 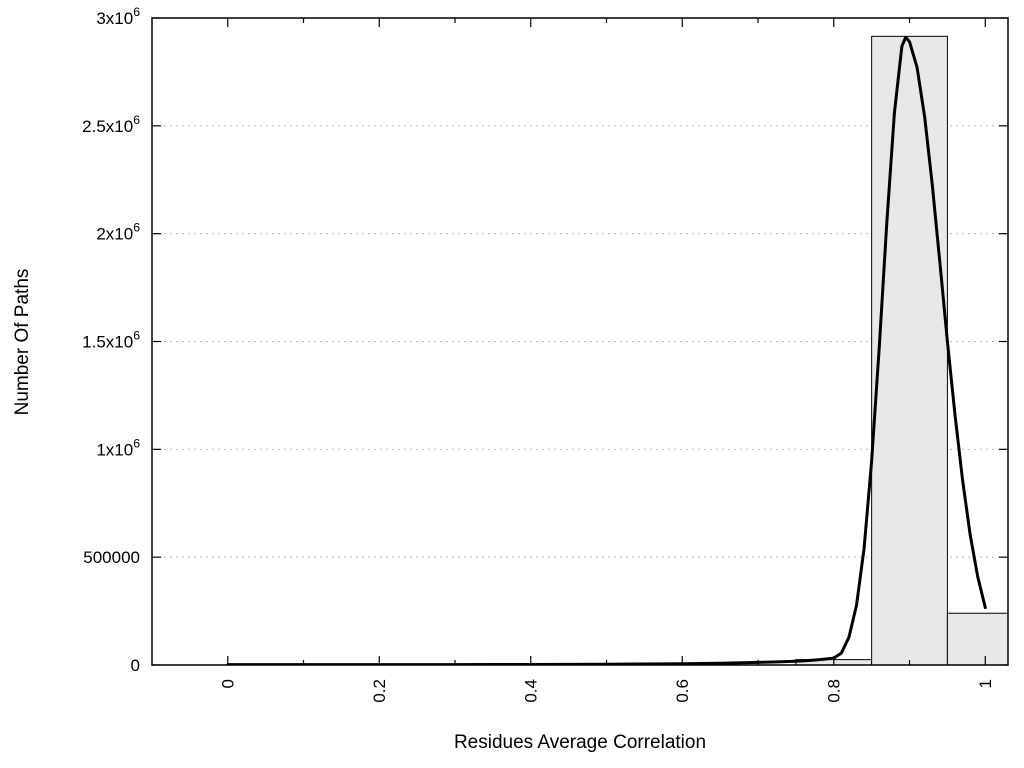 What do you see at coordinates (227, 683) in the screenshot?
I see `x-tick-label: 0` at bounding box center [227, 683].